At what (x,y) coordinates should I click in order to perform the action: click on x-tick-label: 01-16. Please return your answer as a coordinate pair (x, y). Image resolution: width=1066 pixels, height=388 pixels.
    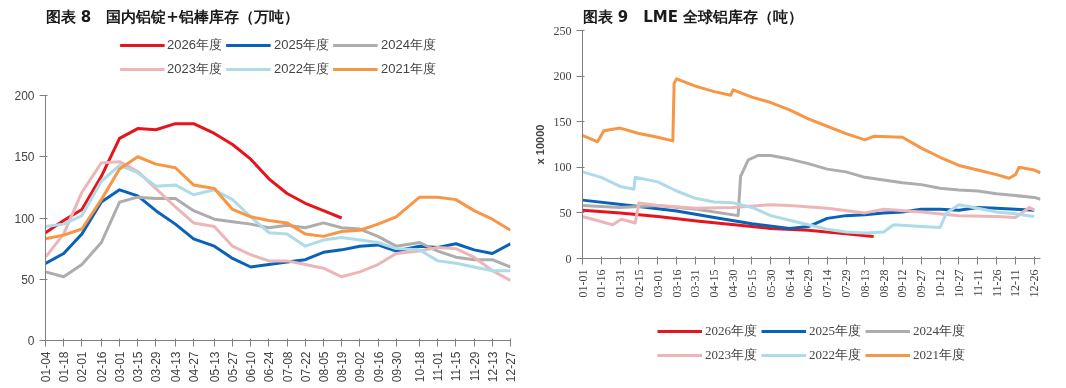
    Looking at the image, I should click on (601, 283).